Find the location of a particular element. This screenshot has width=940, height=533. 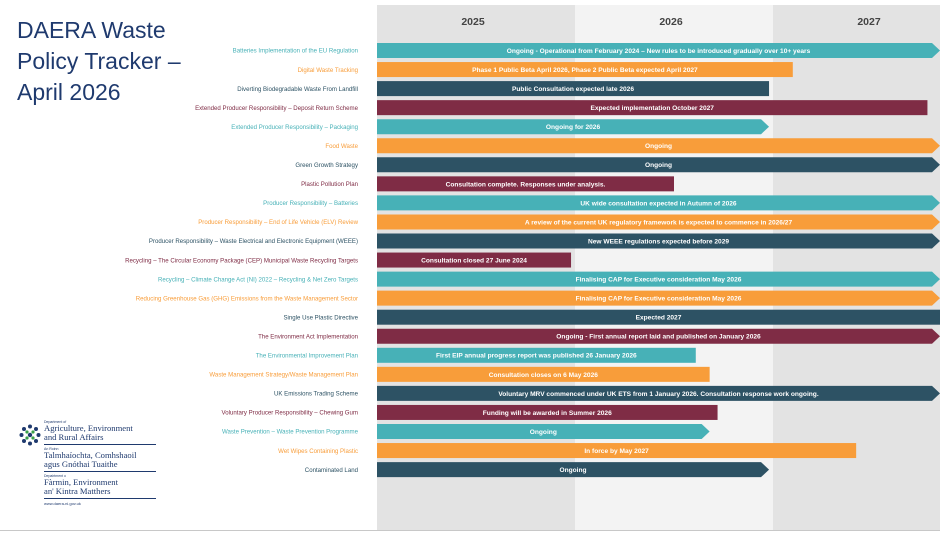

year-label: 2027 is located at coordinates (869, 22).